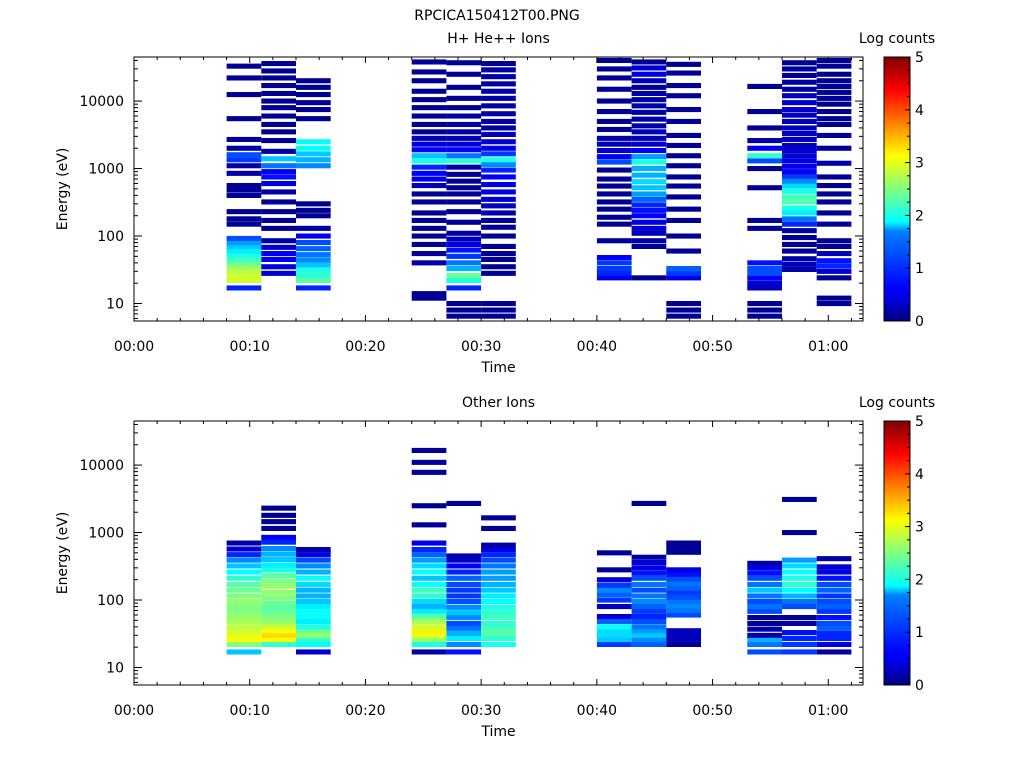  What do you see at coordinates (897, 39) in the screenshot?
I see `colorbar-label: Log counts` at bounding box center [897, 39].